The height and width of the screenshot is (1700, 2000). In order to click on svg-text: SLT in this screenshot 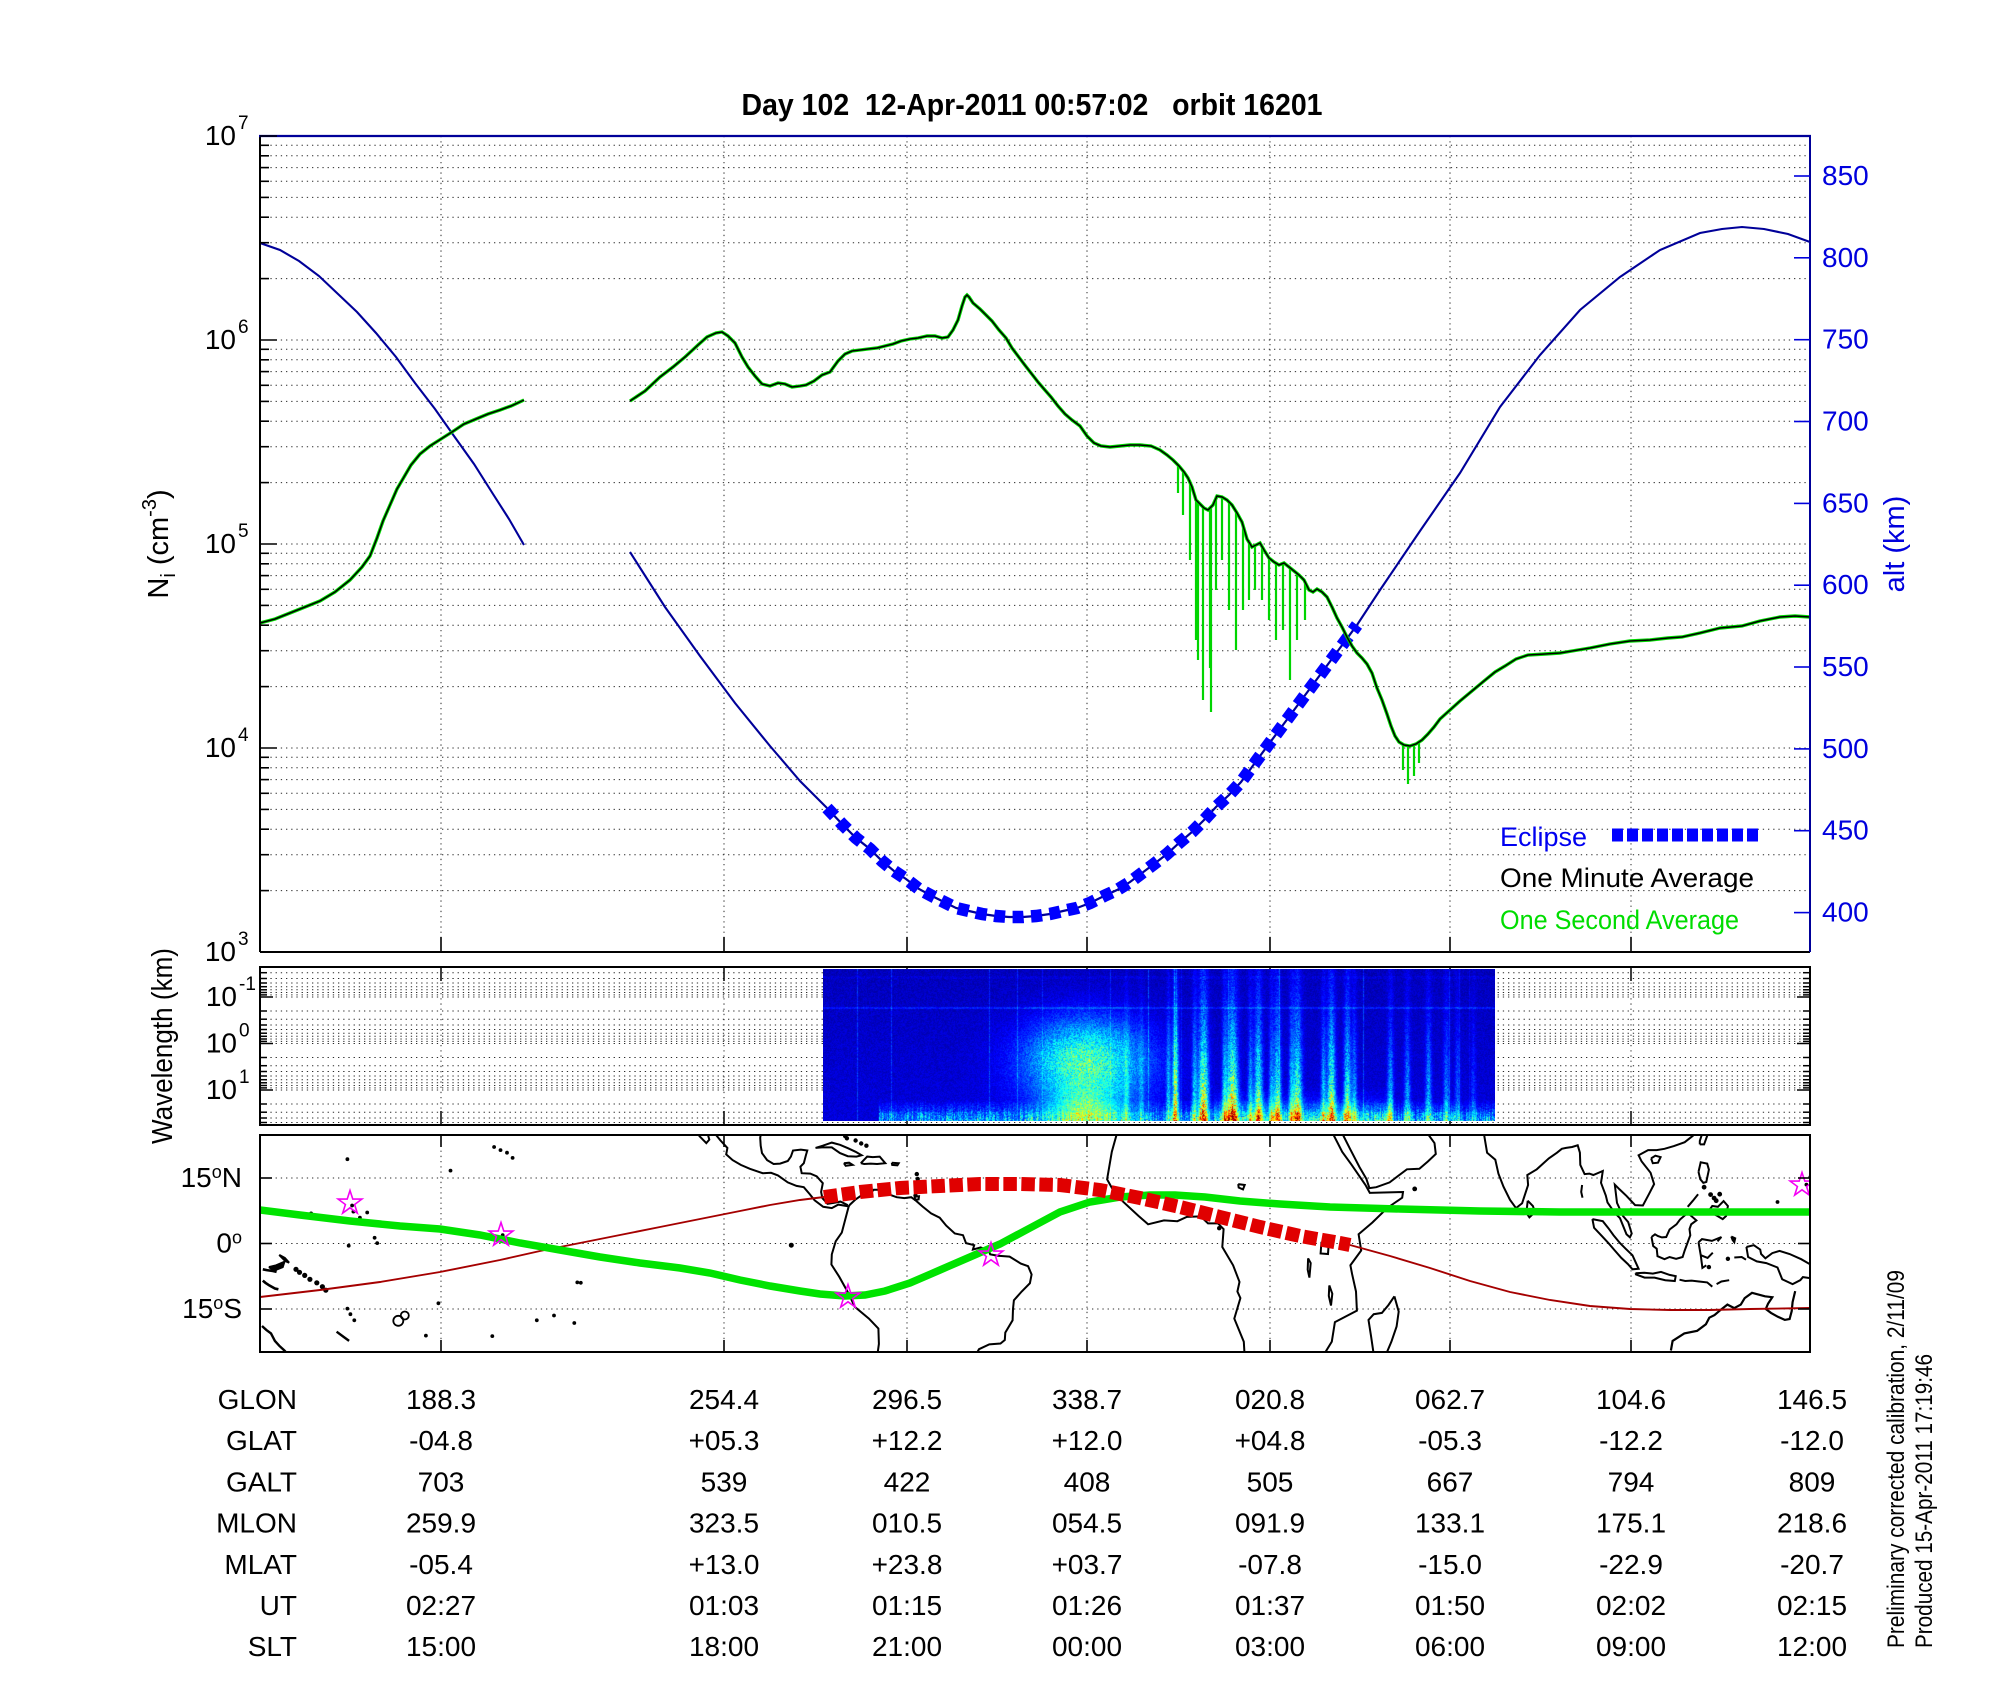, I will do `click(272, 1646)`.